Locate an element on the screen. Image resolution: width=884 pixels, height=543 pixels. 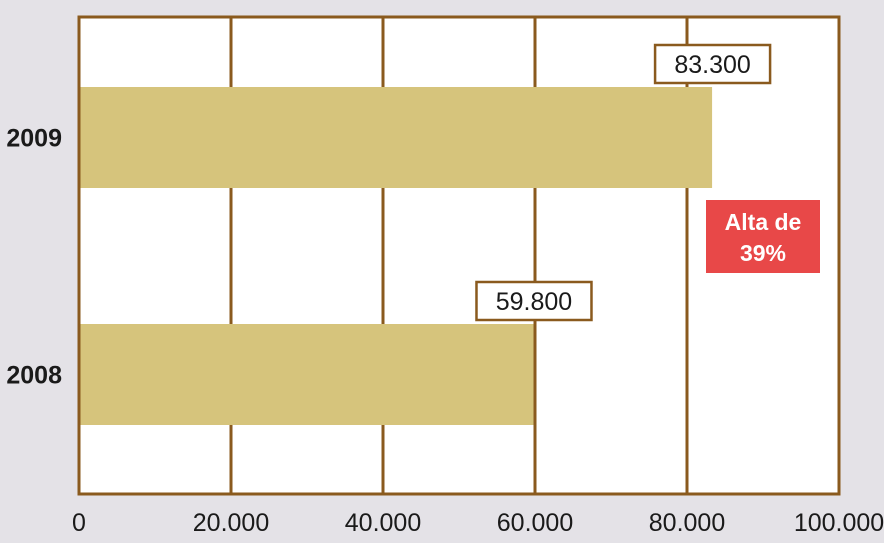
x-tick-label-0: 0 is located at coordinates (79, 523).